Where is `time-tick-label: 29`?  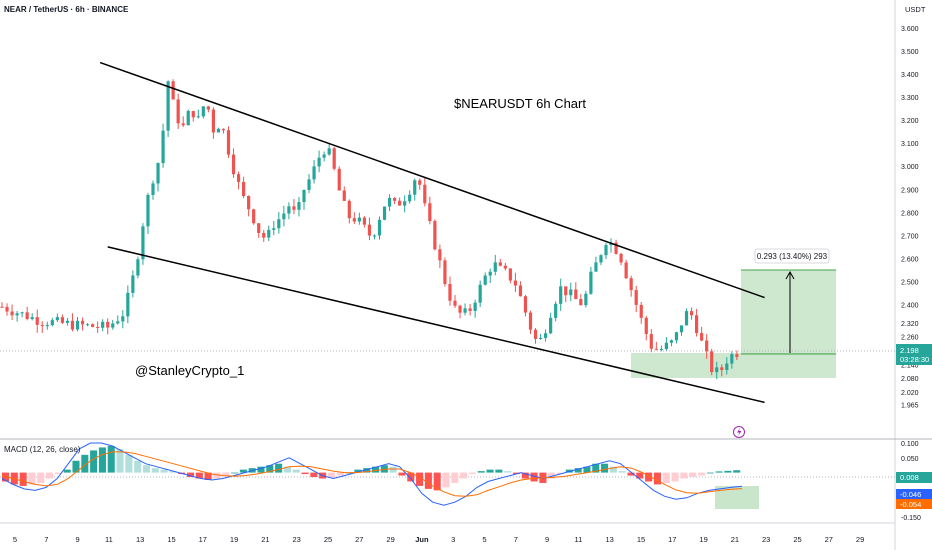
time-tick-label: 29 is located at coordinates (390, 539).